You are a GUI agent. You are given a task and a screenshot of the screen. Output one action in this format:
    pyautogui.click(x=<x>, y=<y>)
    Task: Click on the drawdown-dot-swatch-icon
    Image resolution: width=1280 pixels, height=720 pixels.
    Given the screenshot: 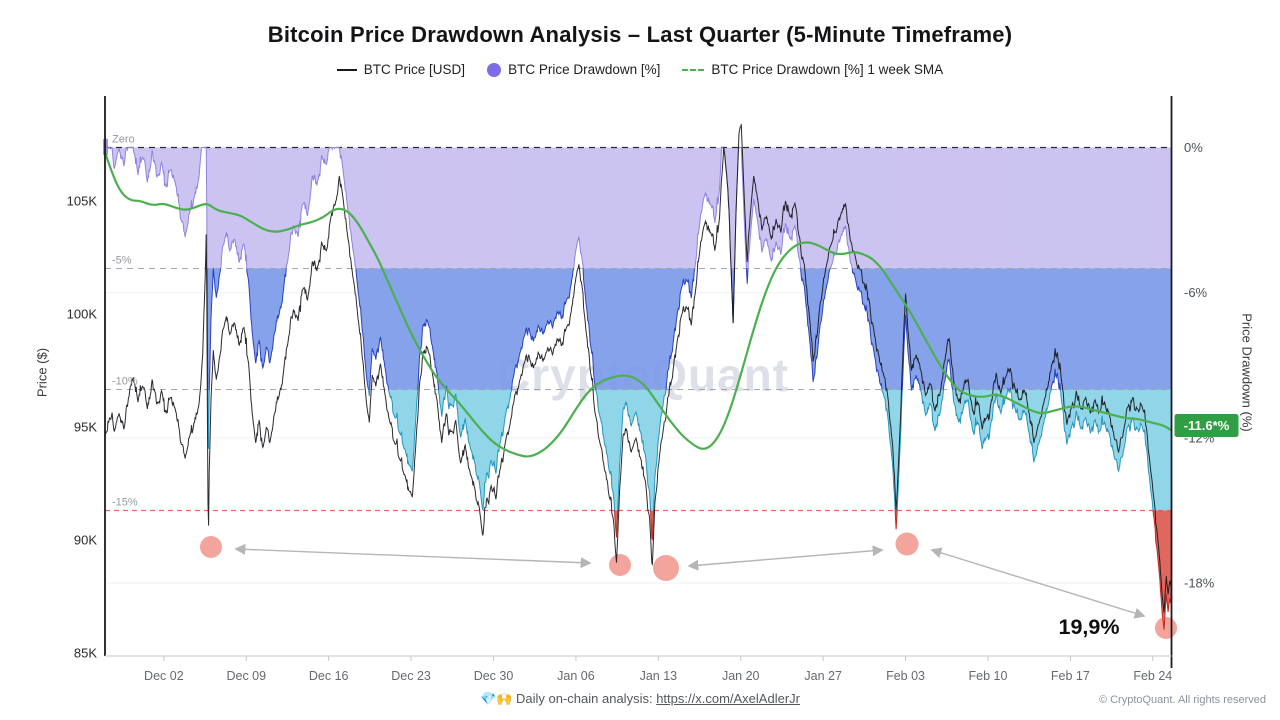 What is the action you would take?
    pyautogui.click(x=494, y=69)
    